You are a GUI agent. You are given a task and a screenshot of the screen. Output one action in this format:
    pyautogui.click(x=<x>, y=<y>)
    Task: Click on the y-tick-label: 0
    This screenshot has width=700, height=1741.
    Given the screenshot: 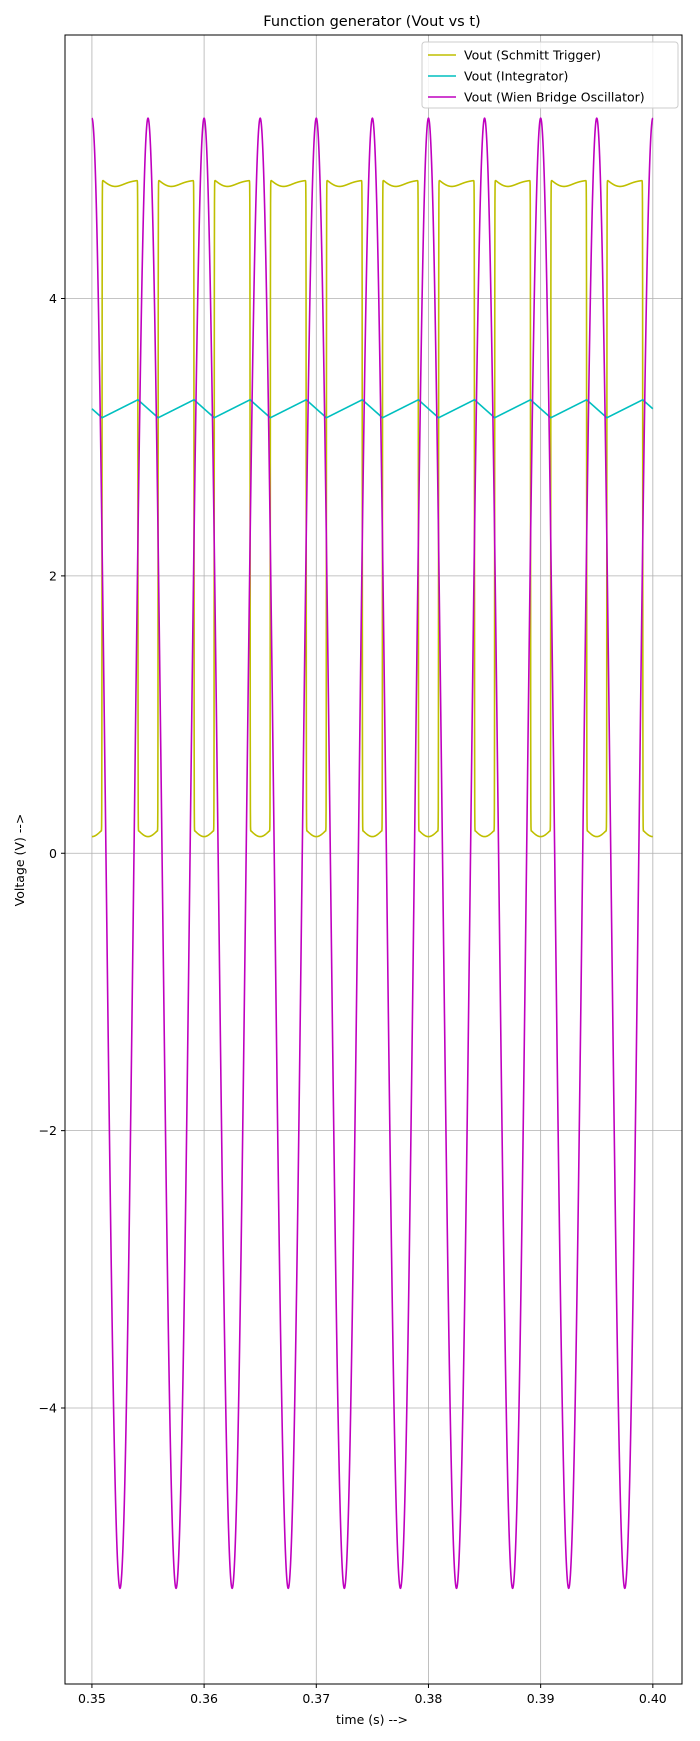 What is the action you would take?
    pyautogui.click(x=53, y=853)
    